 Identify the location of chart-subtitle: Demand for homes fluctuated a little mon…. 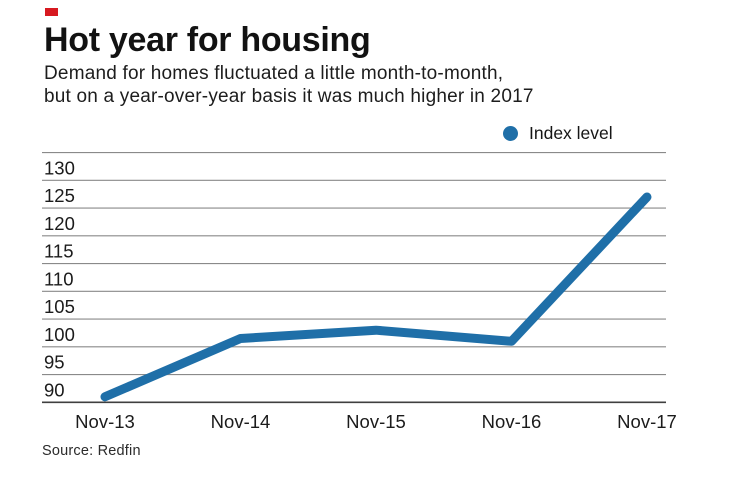
(289, 85).